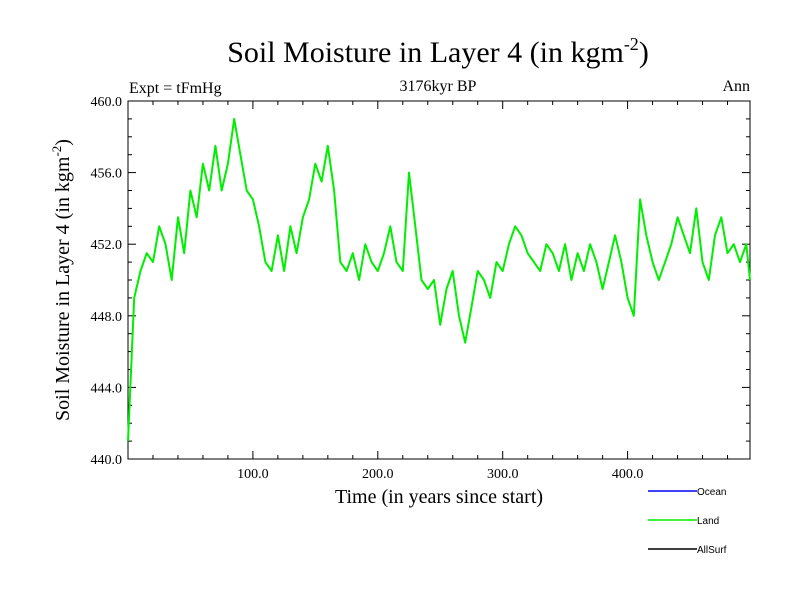 The width and height of the screenshot is (800, 600). I want to click on y-tick-label: 440.0, so click(107, 460).